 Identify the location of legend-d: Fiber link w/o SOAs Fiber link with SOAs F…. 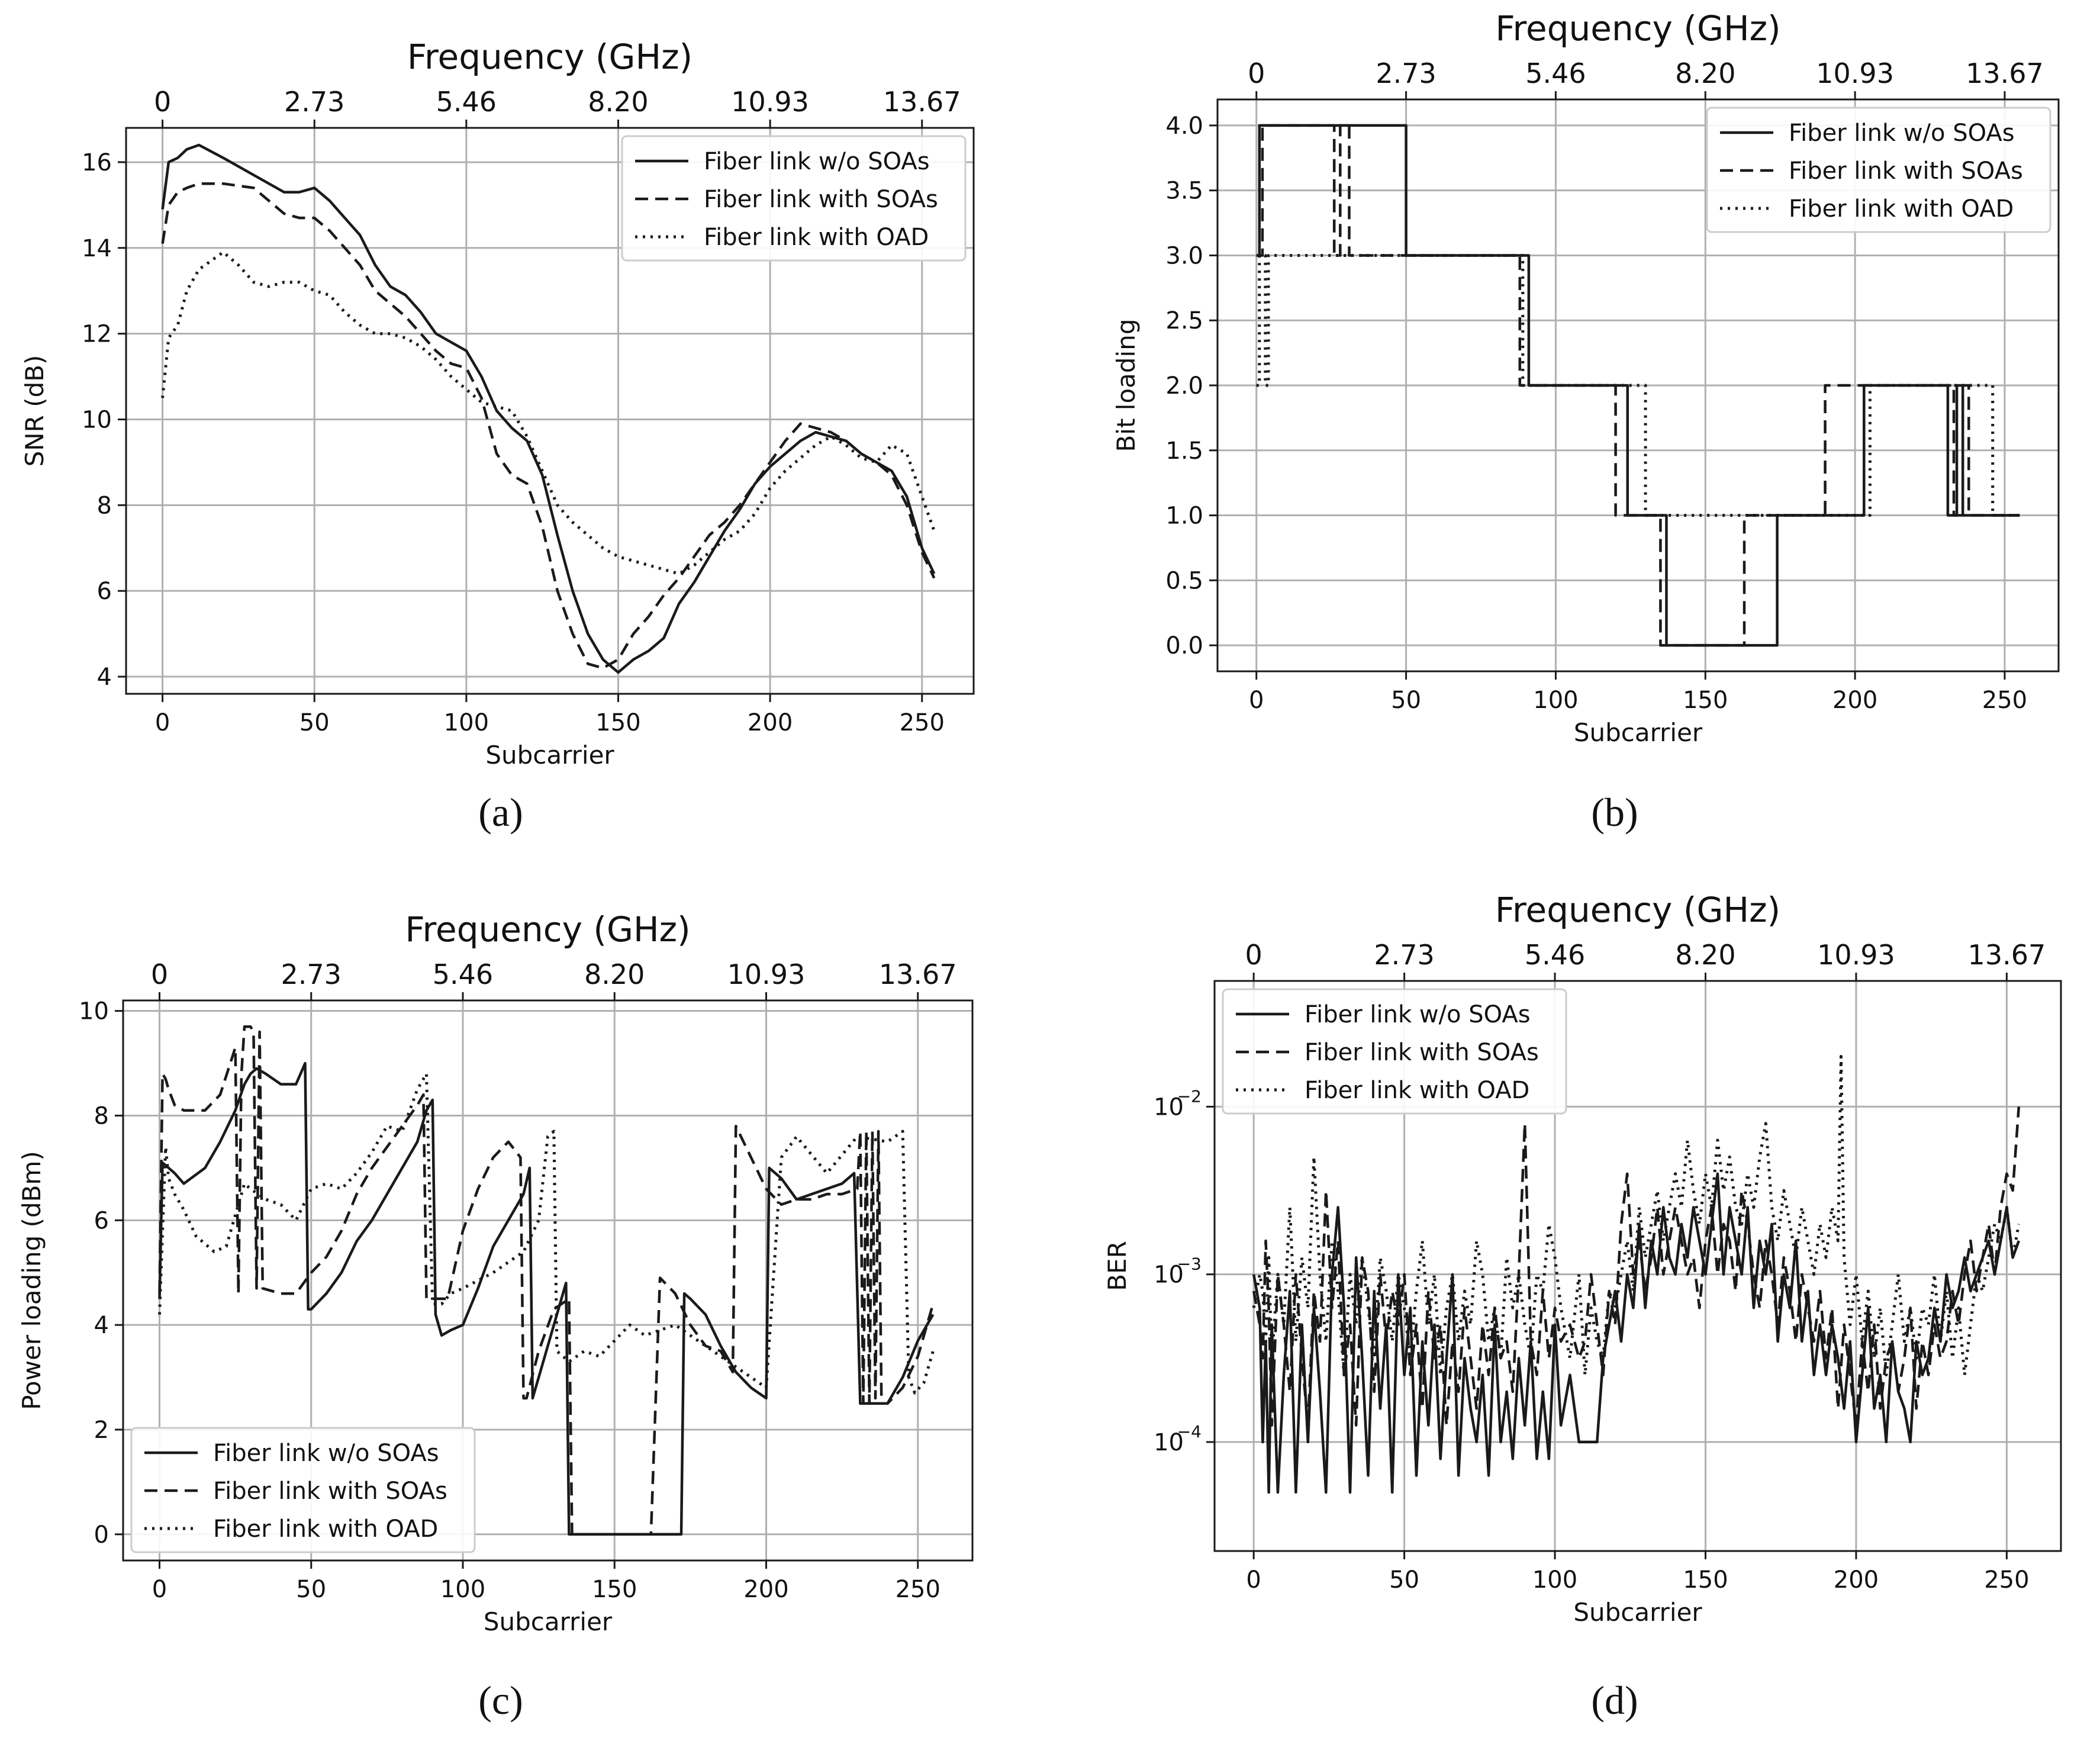
(1394, 1051).